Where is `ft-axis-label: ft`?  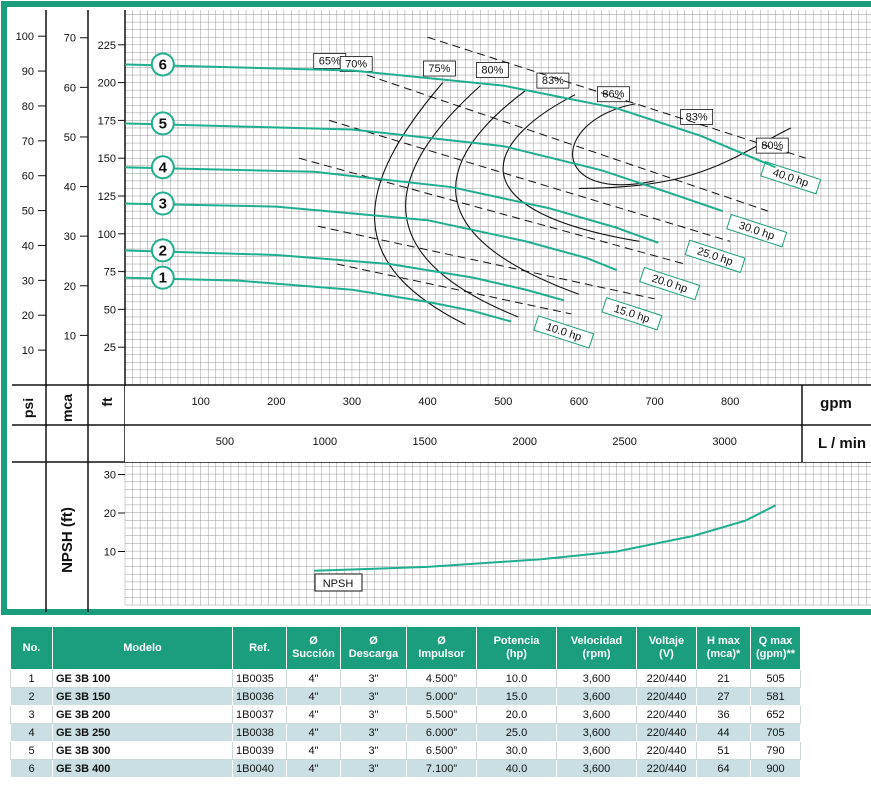 ft-axis-label: ft is located at coordinates (107, 402).